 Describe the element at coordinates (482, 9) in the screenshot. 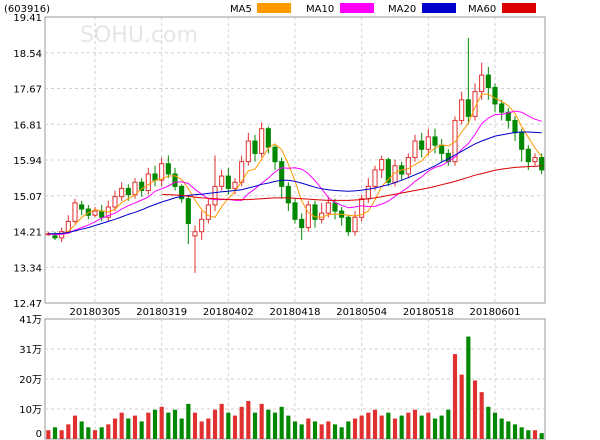

I see `legend-label: MA60` at that location.